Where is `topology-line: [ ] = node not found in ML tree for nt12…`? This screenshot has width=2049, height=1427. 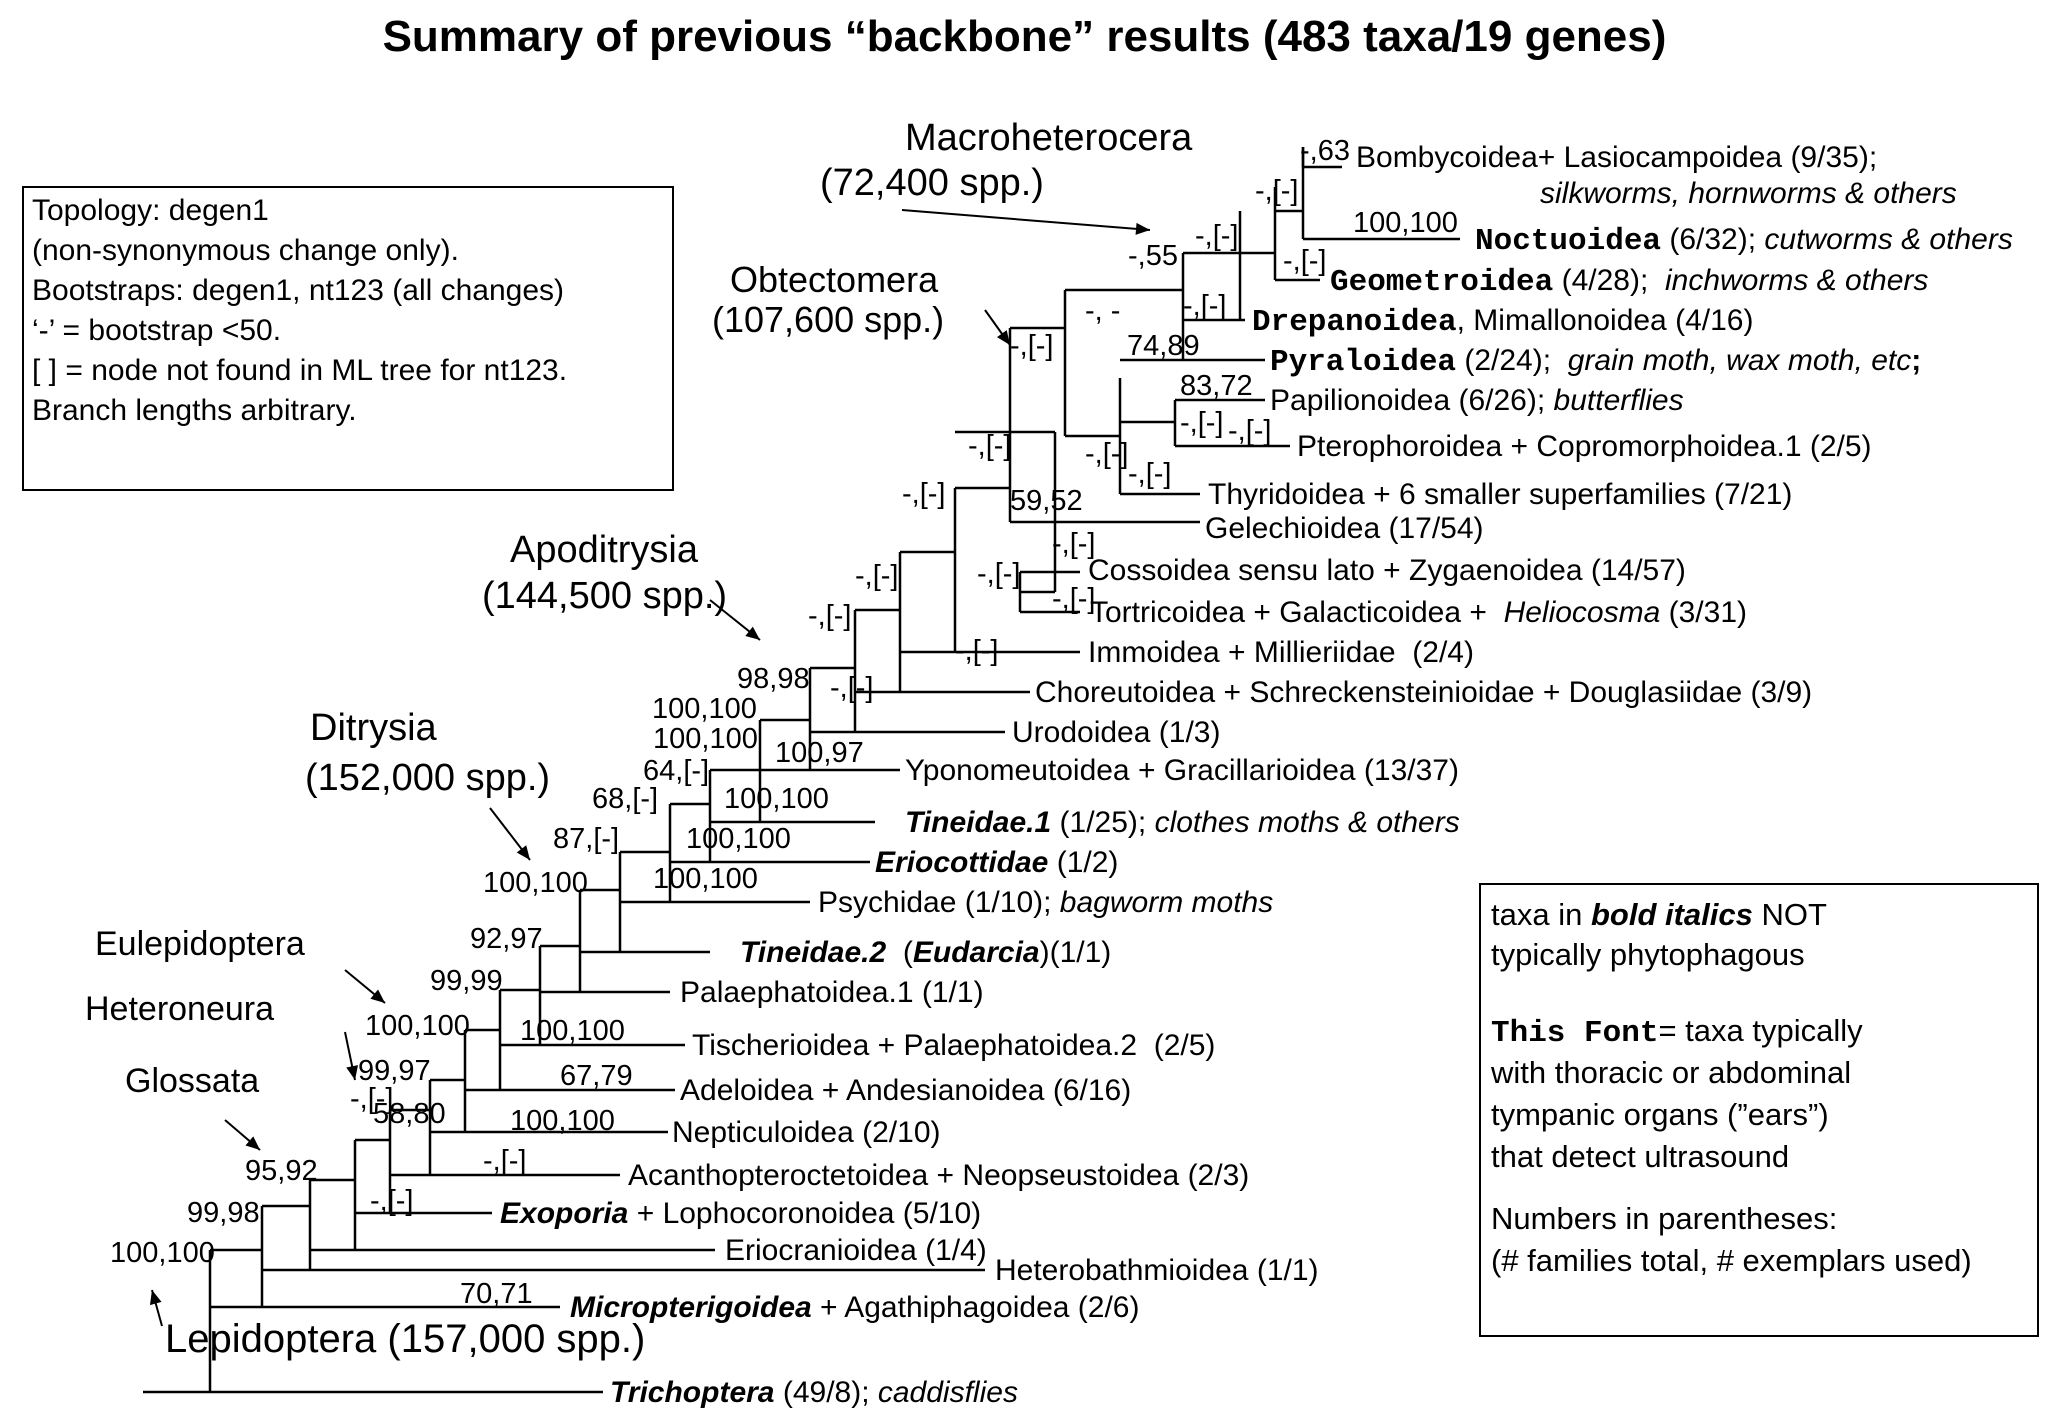 topology-line: [ ] = node not found in ML tree for nt12… is located at coordinates (300, 370).